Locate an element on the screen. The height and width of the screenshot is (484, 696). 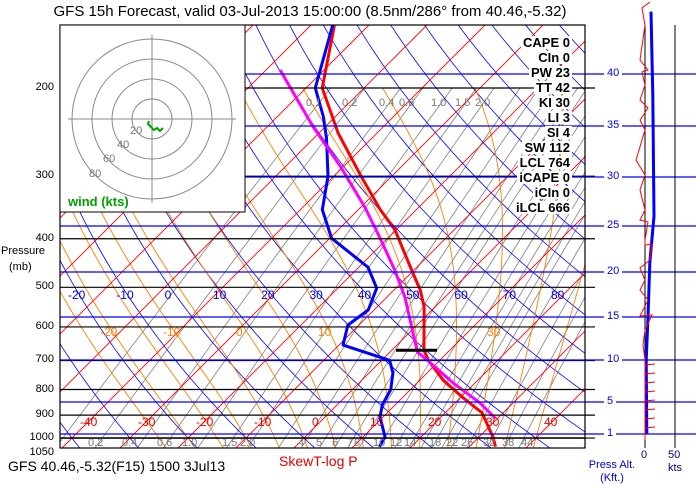
hodograph is located at coordinates (152, 118).